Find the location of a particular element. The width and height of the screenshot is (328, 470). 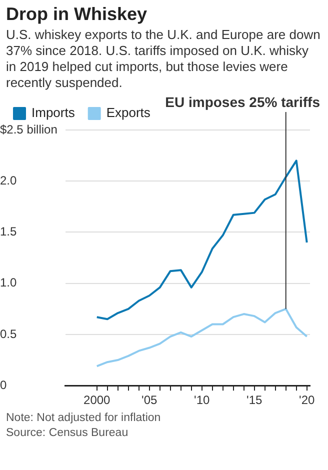

x-tick-label: '05 is located at coordinates (150, 400).